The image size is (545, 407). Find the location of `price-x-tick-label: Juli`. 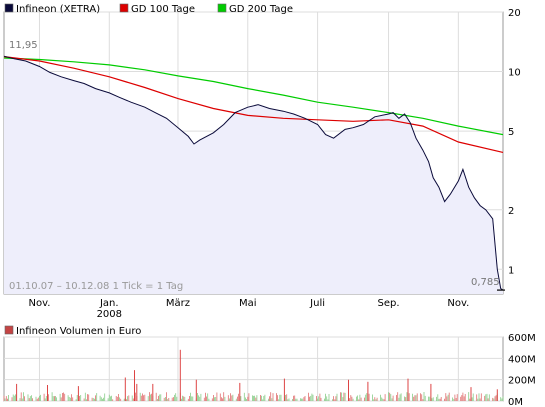

price-x-tick-label: Juli is located at coordinates (317, 303).